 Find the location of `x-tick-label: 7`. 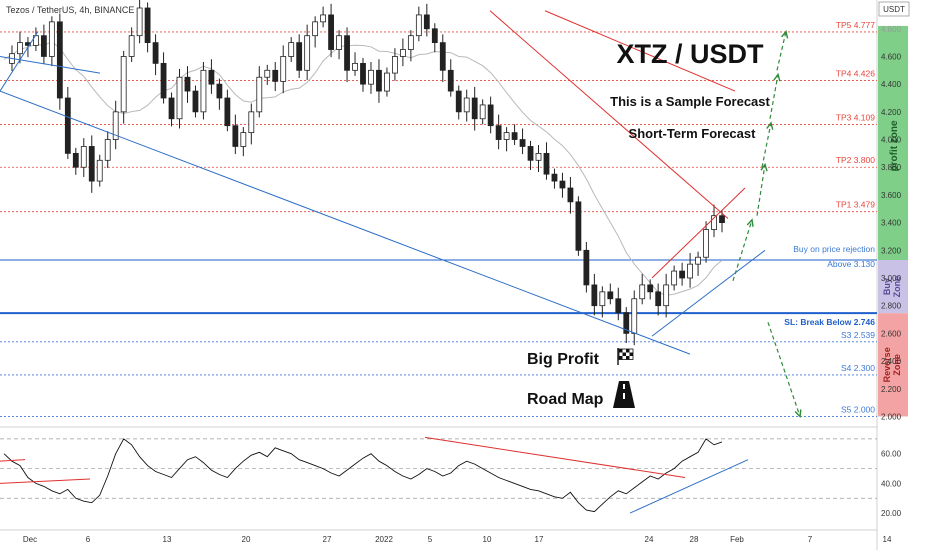

x-tick-label: 7 is located at coordinates (810, 539).